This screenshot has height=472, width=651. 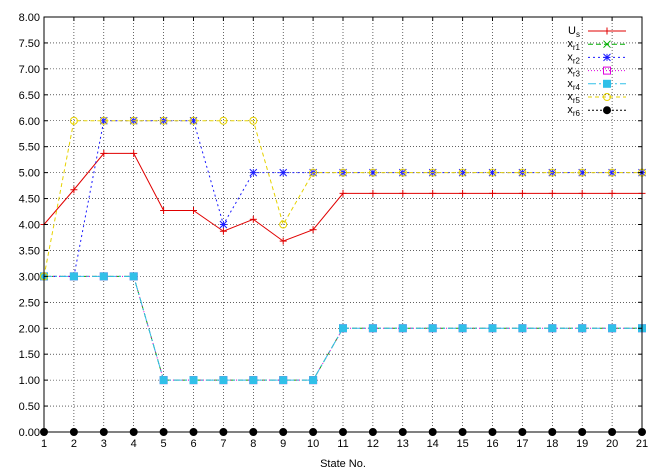 What do you see at coordinates (223, 444) in the screenshot?
I see `x-tick-label: 7` at bounding box center [223, 444].